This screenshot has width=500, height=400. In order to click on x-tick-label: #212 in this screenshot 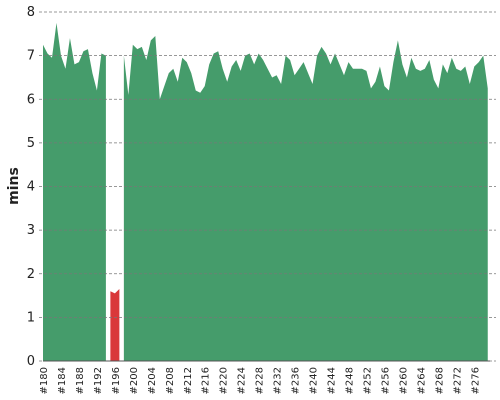, I will do `click(188, 380)`.